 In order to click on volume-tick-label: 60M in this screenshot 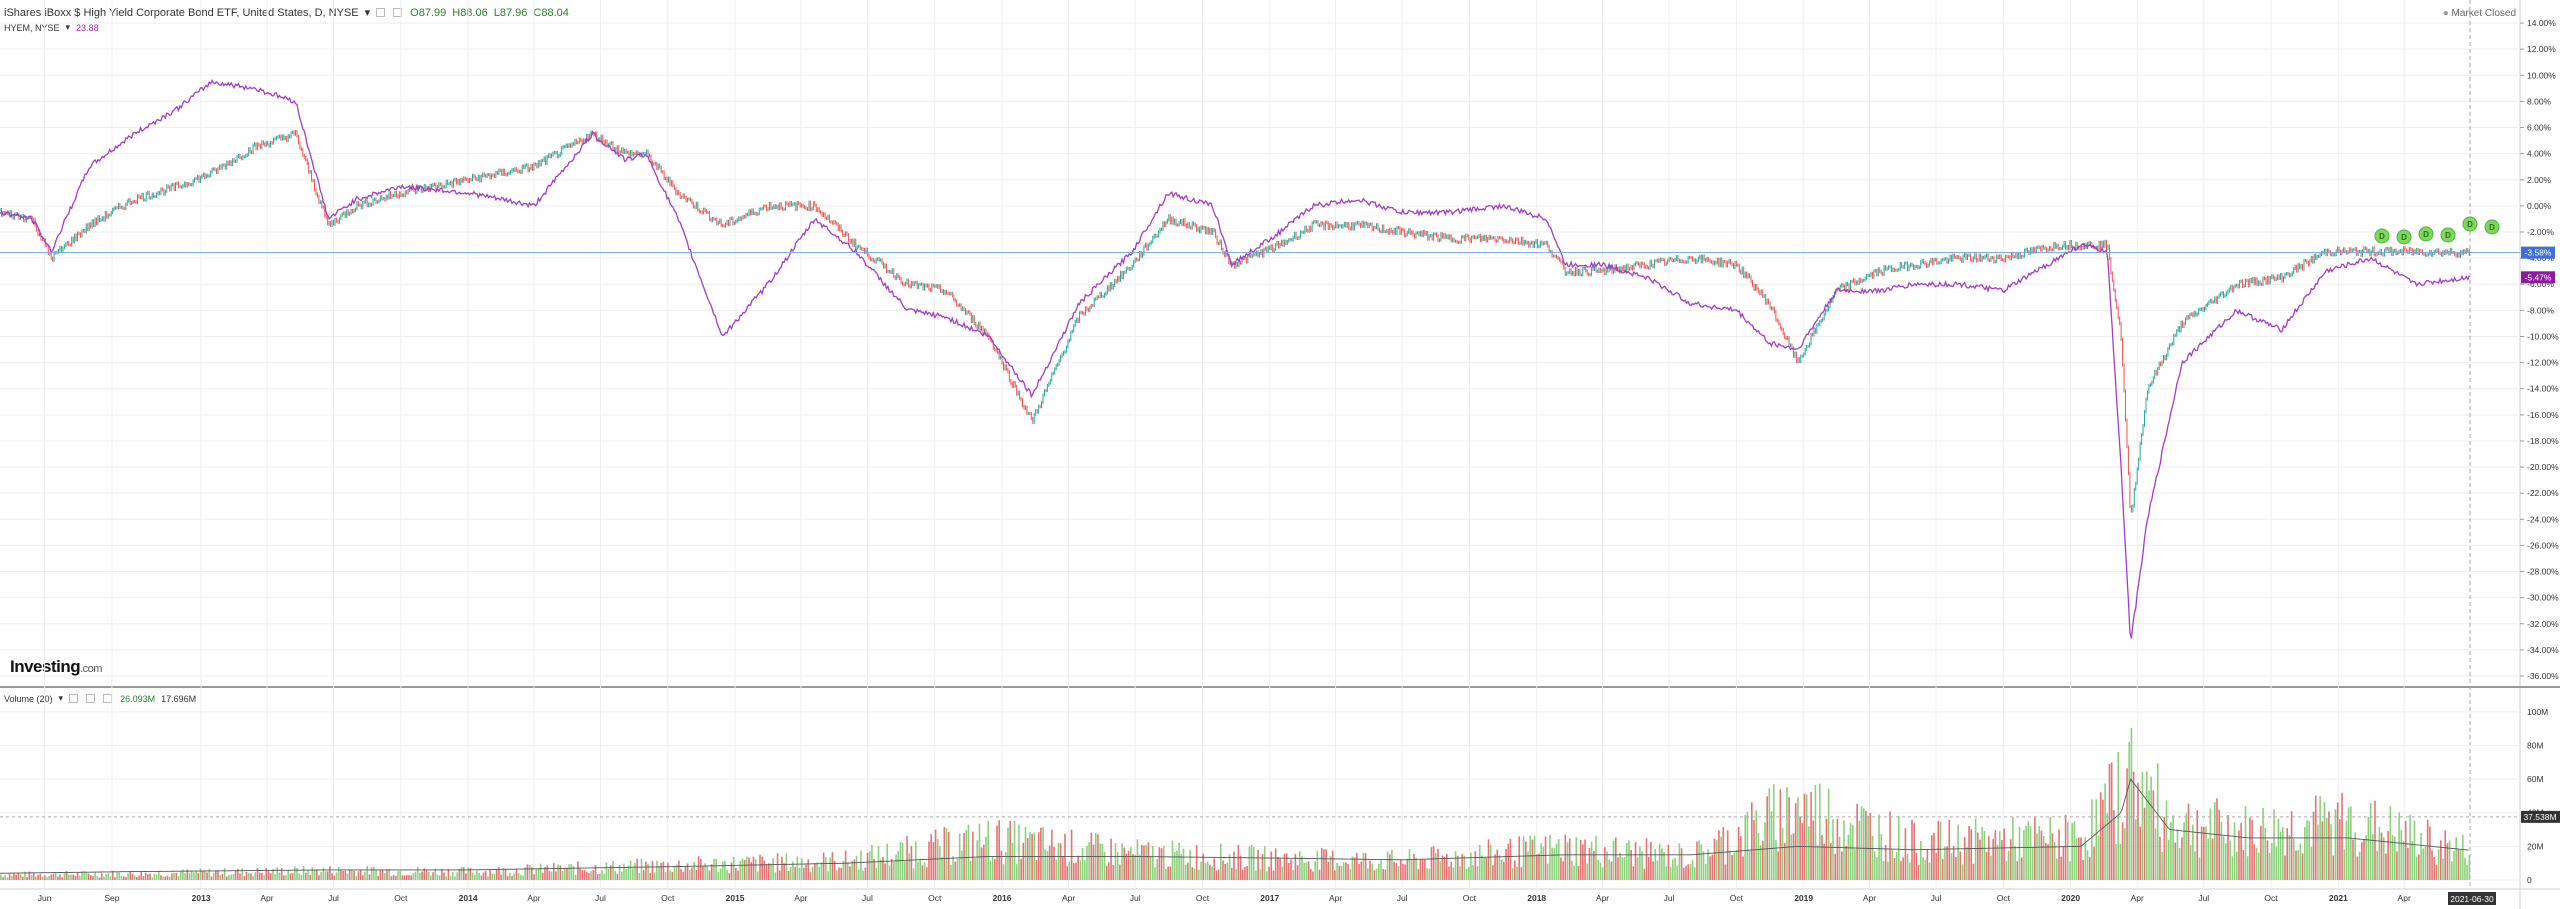, I will do `click(2535, 779)`.